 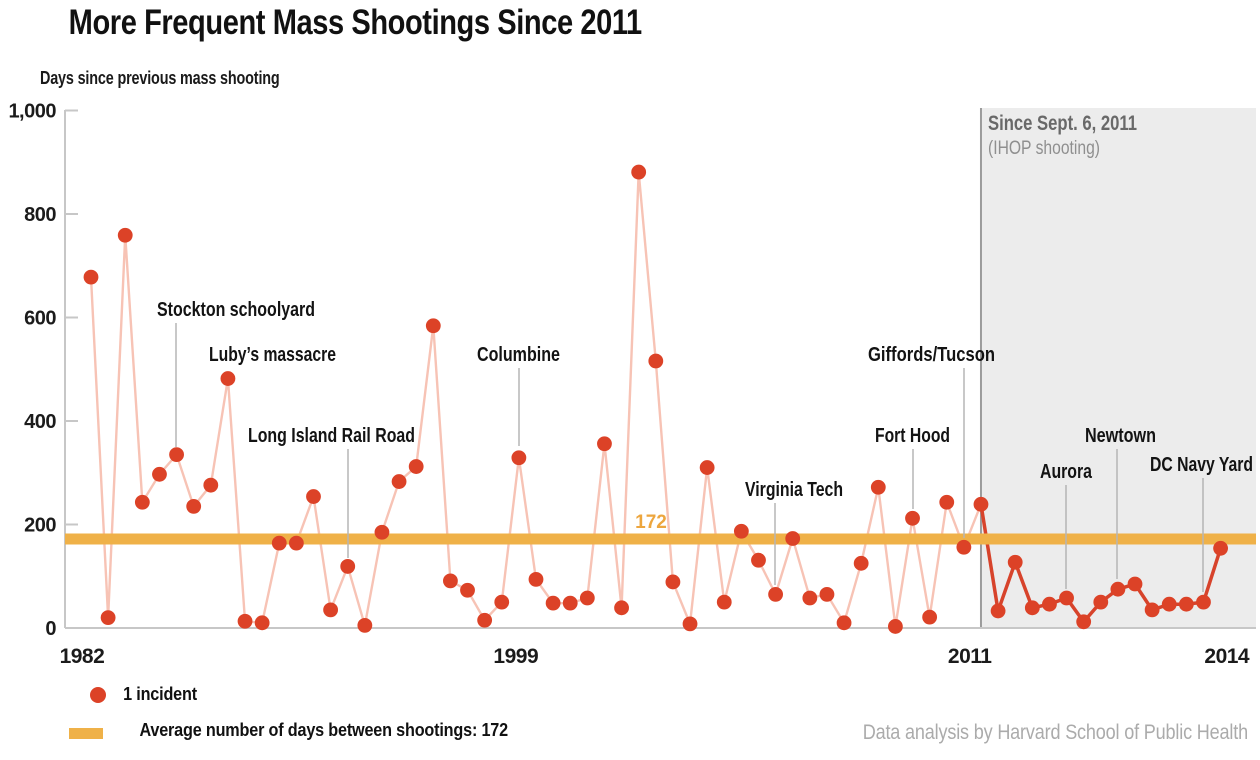 What do you see at coordinates (1044, 148) in the screenshot?
I see `region-label-subtitle: (IHOP shooting)` at bounding box center [1044, 148].